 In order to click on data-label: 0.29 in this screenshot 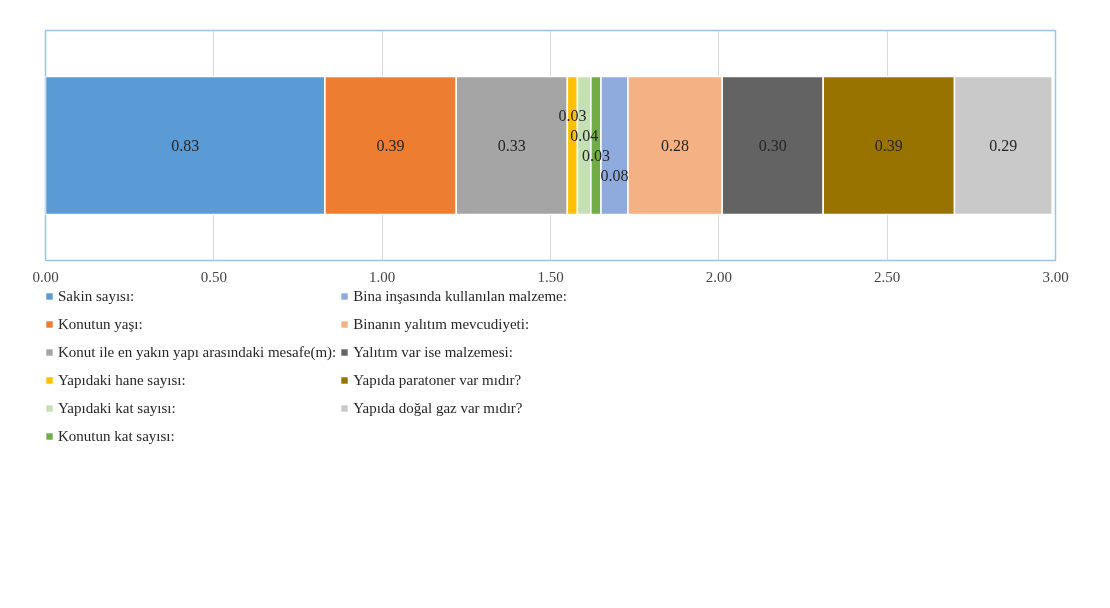, I will do `click(1003, 145)`.